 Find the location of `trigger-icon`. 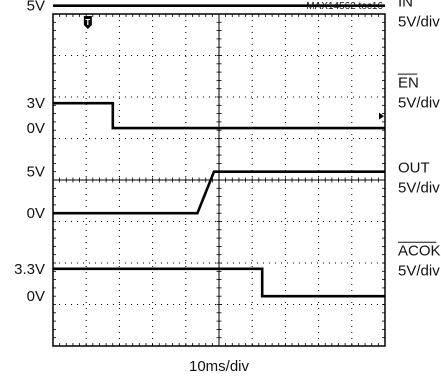

trigger-icon is located at coordinates (87, 22).